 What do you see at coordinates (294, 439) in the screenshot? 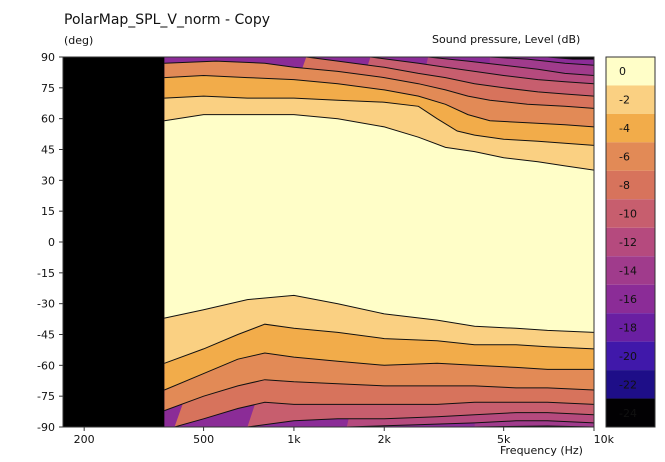
I see `x-tick-label: 1k` at bounding box center [294, 439].